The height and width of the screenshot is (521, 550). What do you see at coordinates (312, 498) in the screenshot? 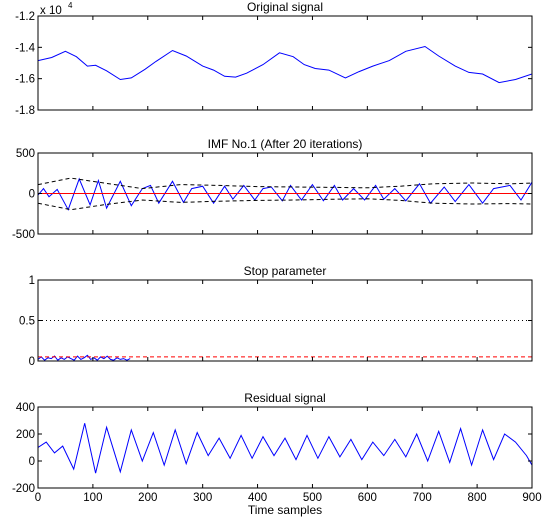
I see `x-tick-label: 500` at bounding box center [312, 498].